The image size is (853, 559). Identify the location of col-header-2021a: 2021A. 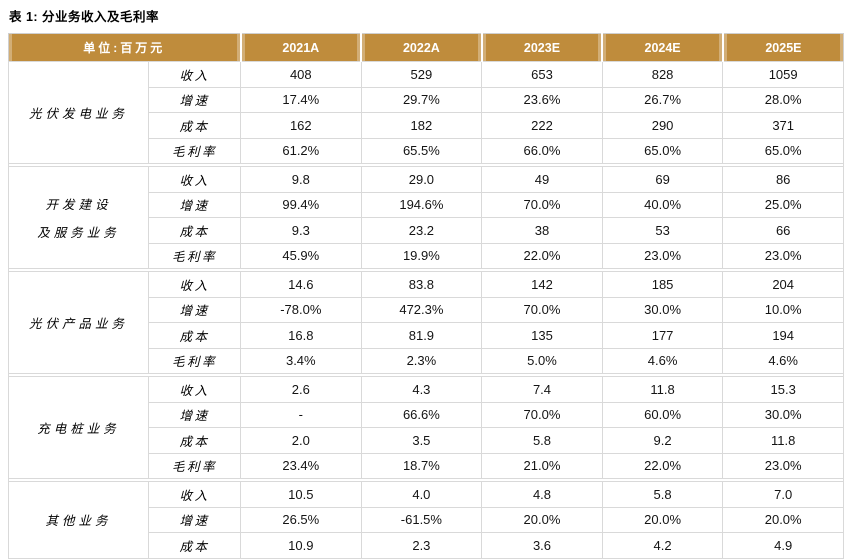
(300, 47).